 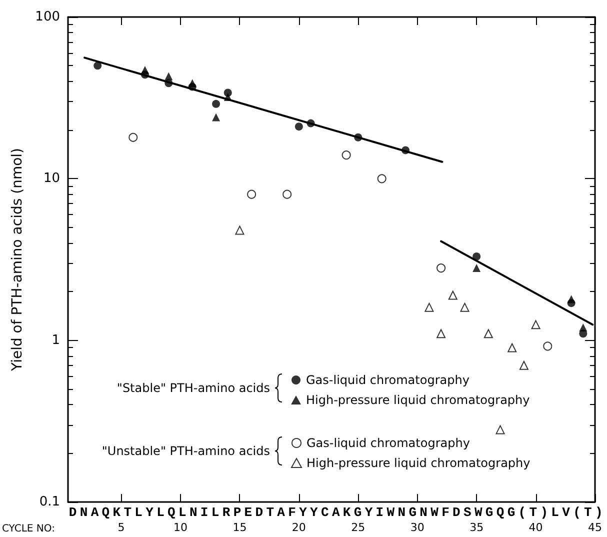 I want to click on y-tick-label: 0.1, so click(x=49, y=502).